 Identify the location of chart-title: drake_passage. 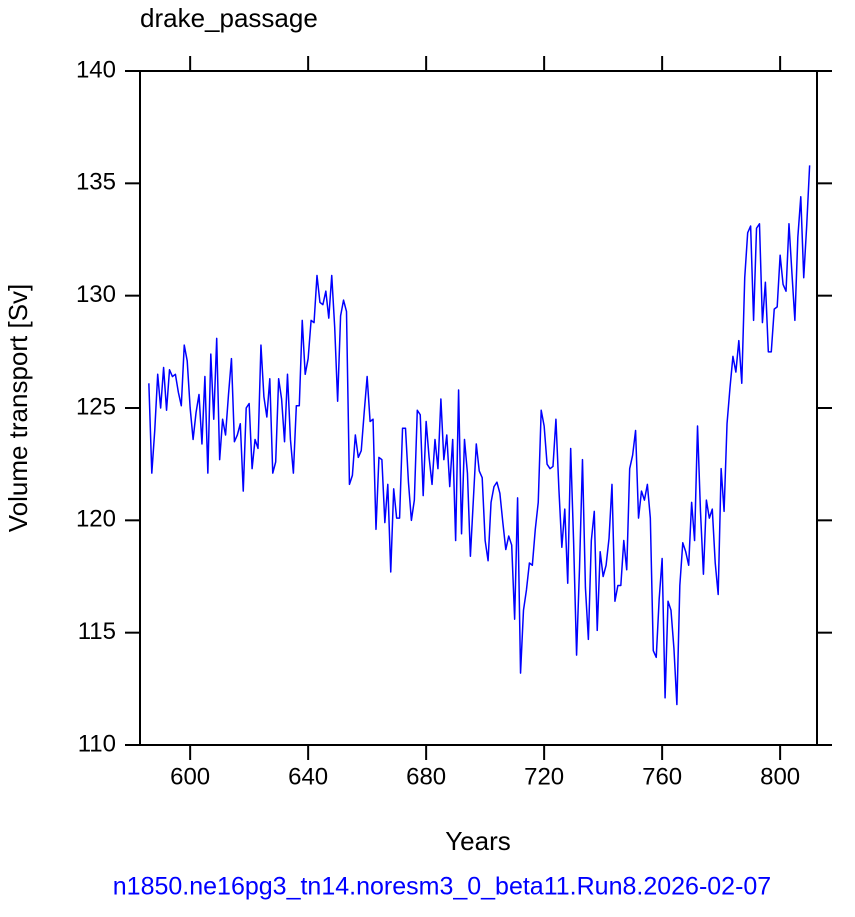
(229, 18).